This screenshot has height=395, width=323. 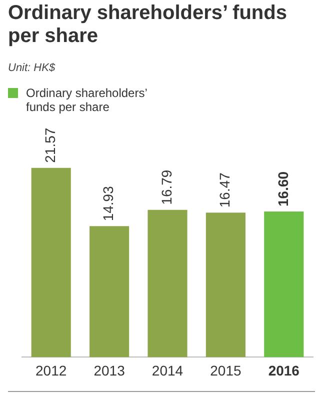 I want to click on data-label: 21.57, so click(x=50, y=145).